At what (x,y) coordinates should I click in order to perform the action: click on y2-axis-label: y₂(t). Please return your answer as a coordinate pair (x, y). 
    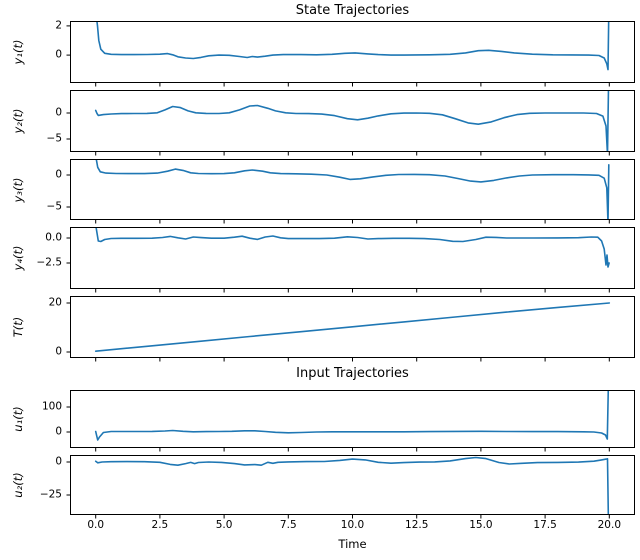
    Looking at the image, I should click on (18, 121).